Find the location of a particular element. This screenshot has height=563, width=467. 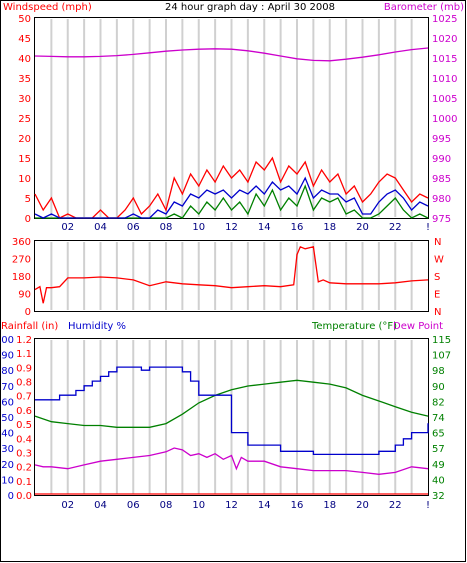

temperature-tick-label: 107 is located at coordinates (441, 356).